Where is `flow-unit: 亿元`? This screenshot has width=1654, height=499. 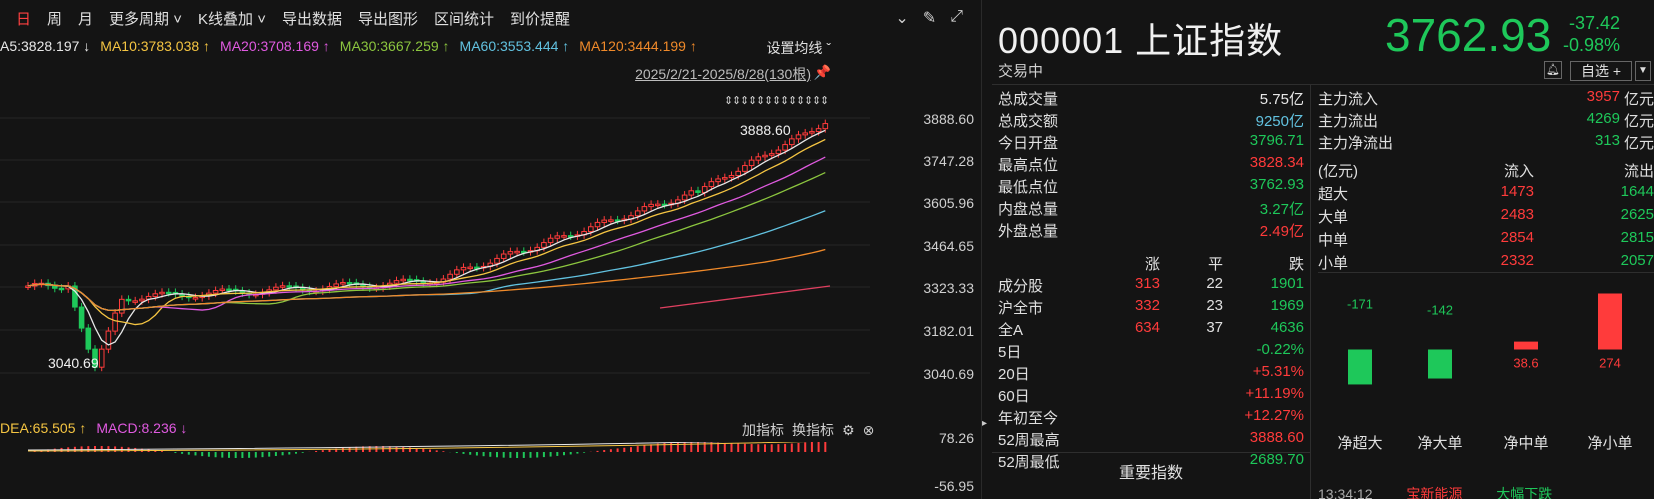 flow-unit: 亿元 is located at coordinates (1638, 143).